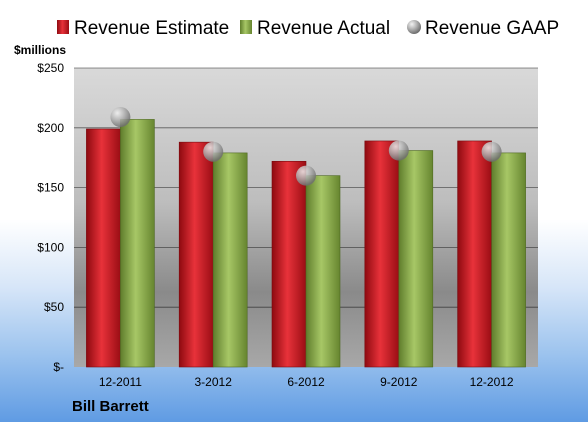  I want to click on point-revenue-gaap-12-2012, so click(491, 151).